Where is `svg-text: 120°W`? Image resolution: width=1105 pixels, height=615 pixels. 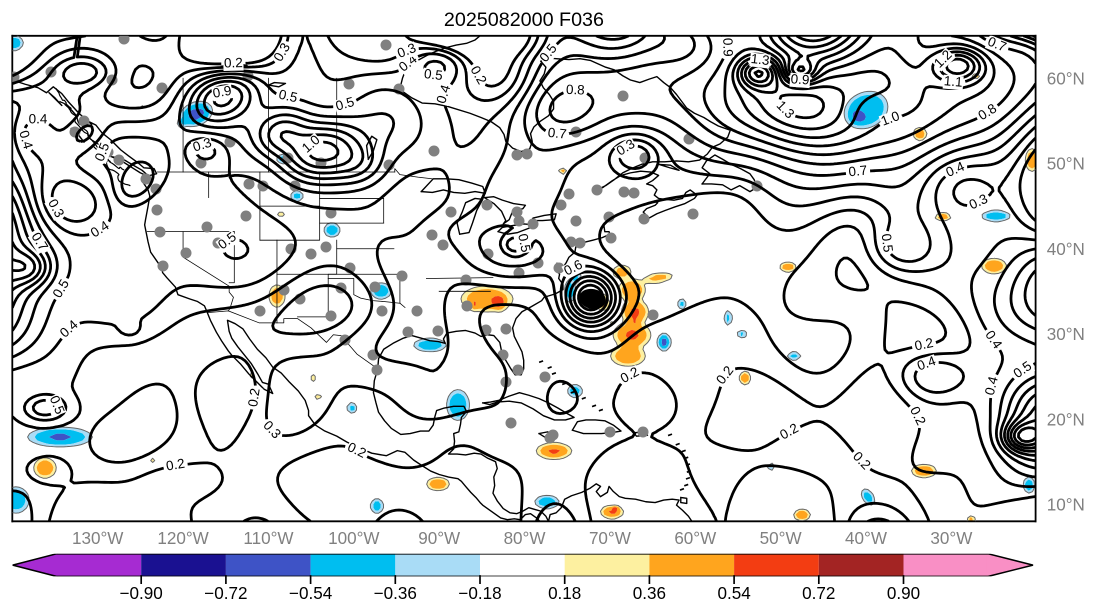
svg-text: 120°W is located at coordinates (183, 538).